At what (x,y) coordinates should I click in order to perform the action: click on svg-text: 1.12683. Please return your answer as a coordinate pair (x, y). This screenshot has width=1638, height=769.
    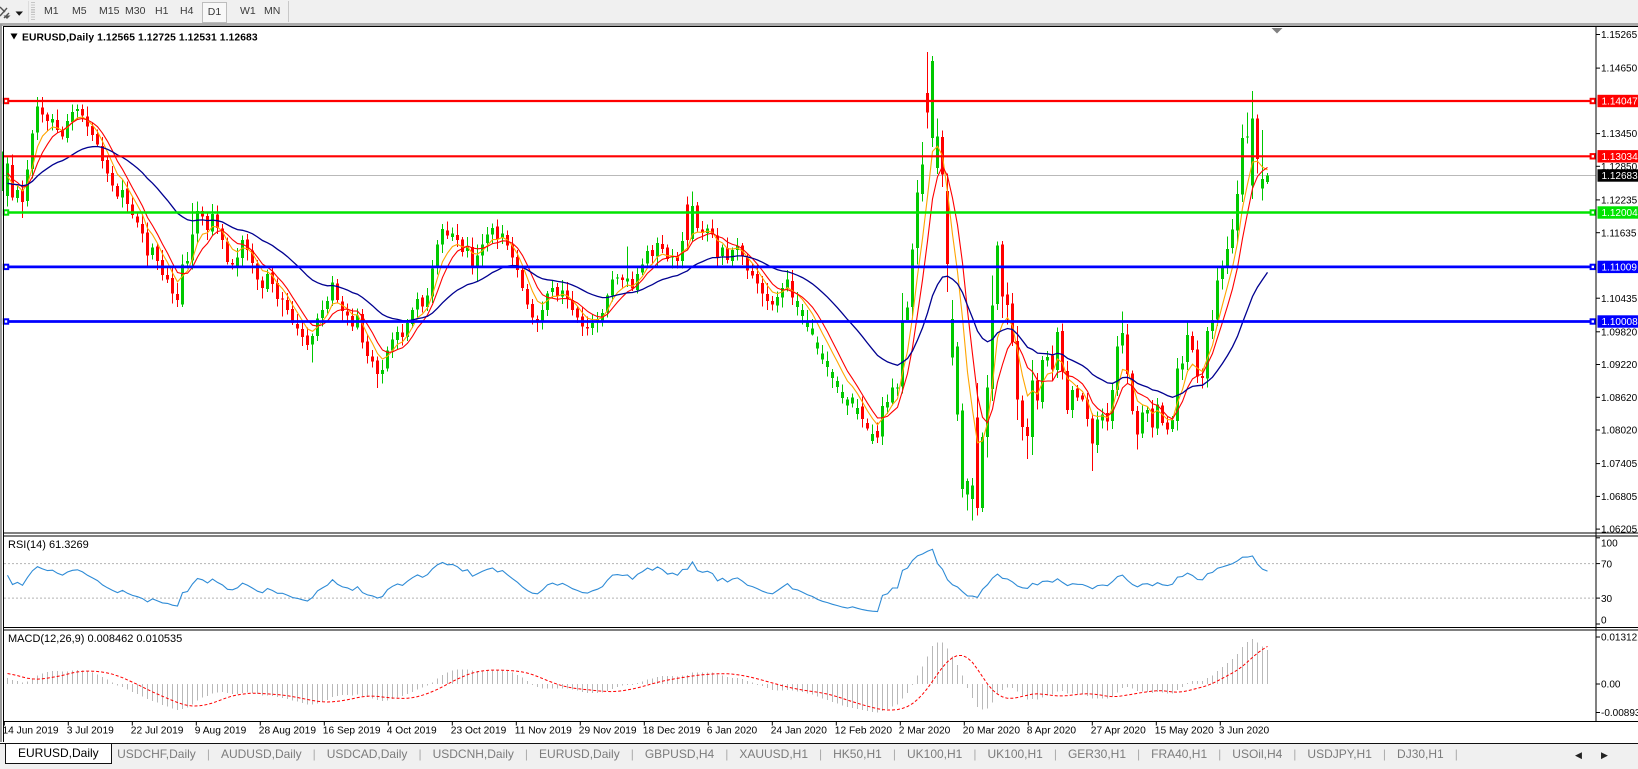
    Looking at the image, I should click on (1620, 176).